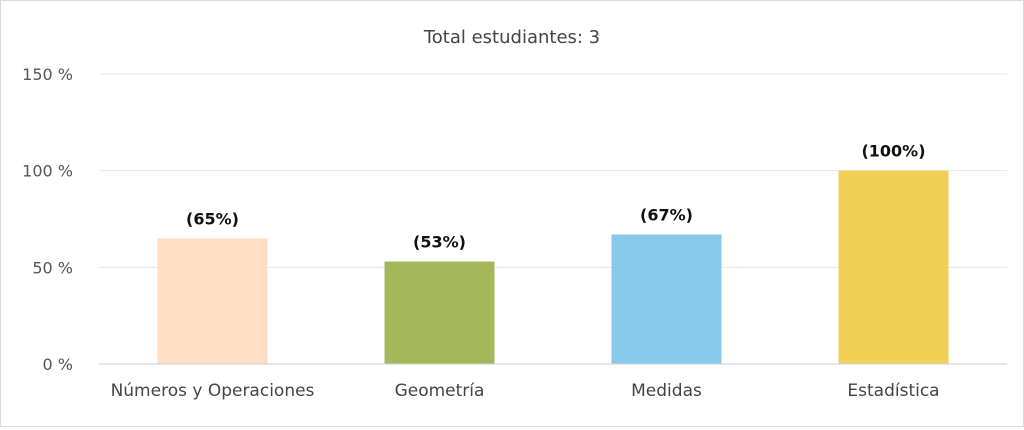 Image resolution: width=1024 pixels, height=430 pixels. What do you see at coordinates (52, 267) in the screenshot?
I see `y-tick-label: 50 %` at bounding box center [52, 267].